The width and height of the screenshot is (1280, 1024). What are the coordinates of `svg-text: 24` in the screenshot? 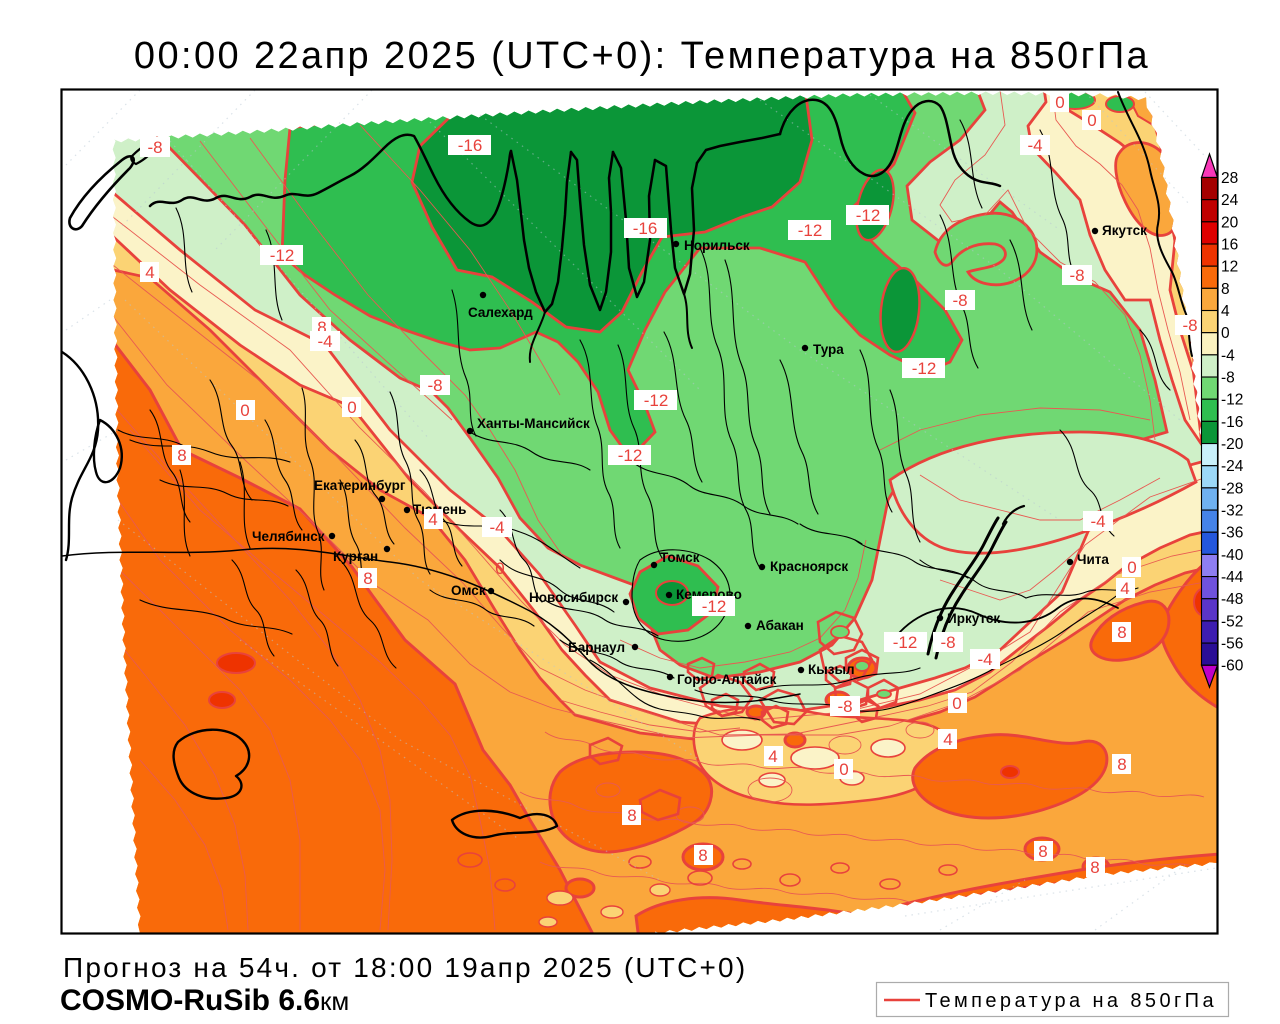 It's located at (1230, 200).